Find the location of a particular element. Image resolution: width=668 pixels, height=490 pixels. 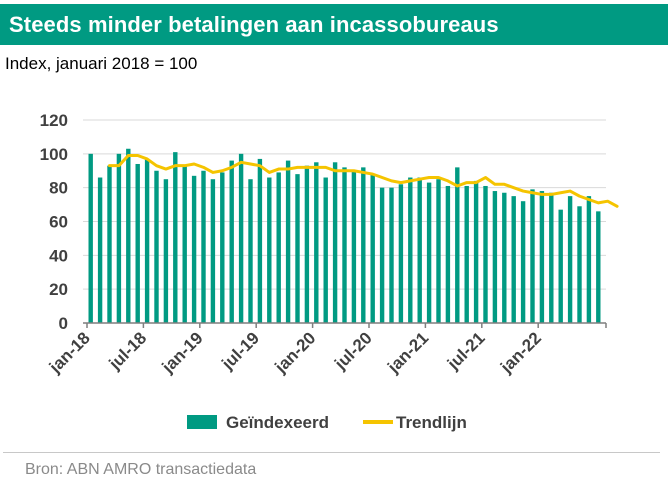

x-tick-label: jul-21 is located at coordinates (466, 351).